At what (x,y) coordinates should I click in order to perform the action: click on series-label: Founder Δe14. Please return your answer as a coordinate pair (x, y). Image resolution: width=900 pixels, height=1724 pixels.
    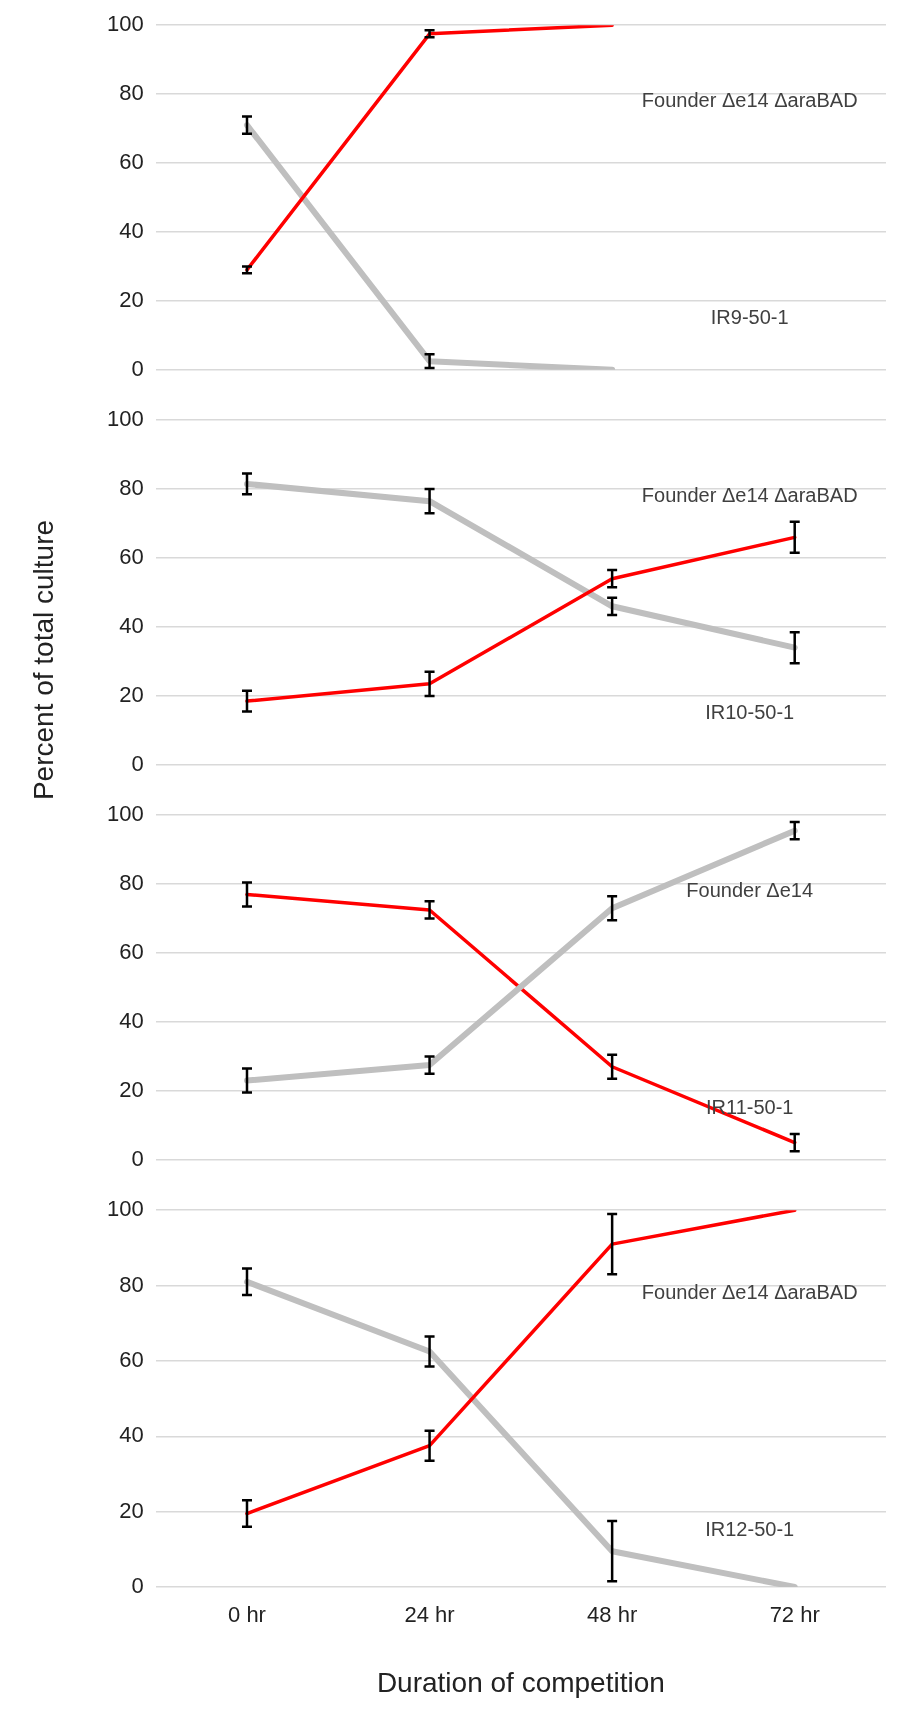
    Looking at the image, I should click on (750, 889).